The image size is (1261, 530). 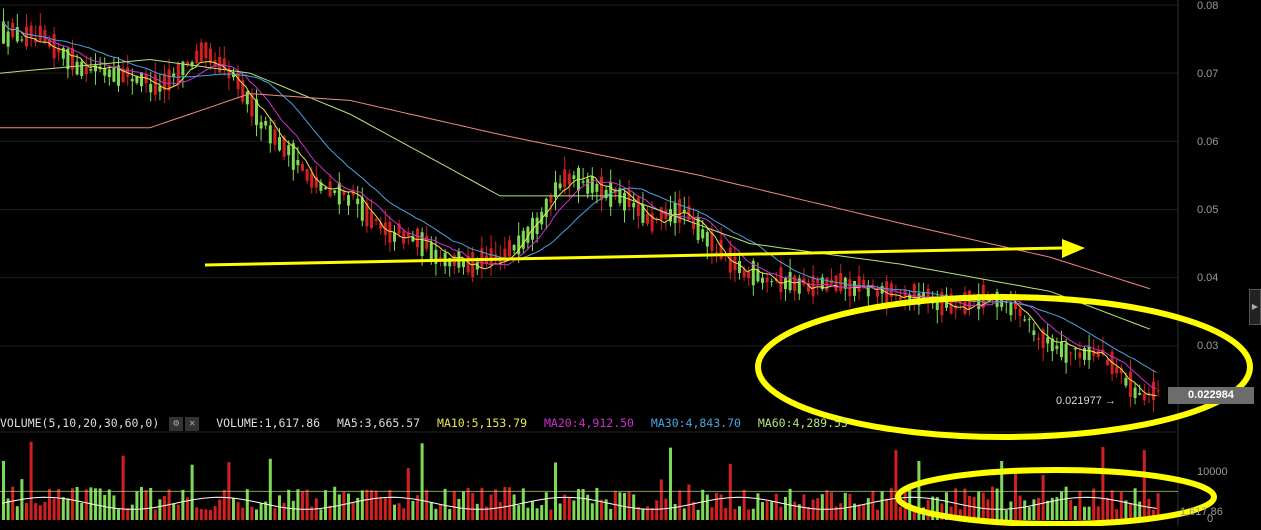 What do you see at coordinates (1208, 278) in the screenshot?
I see `price-tick: 0.04` at bounding box center [1208, 278].